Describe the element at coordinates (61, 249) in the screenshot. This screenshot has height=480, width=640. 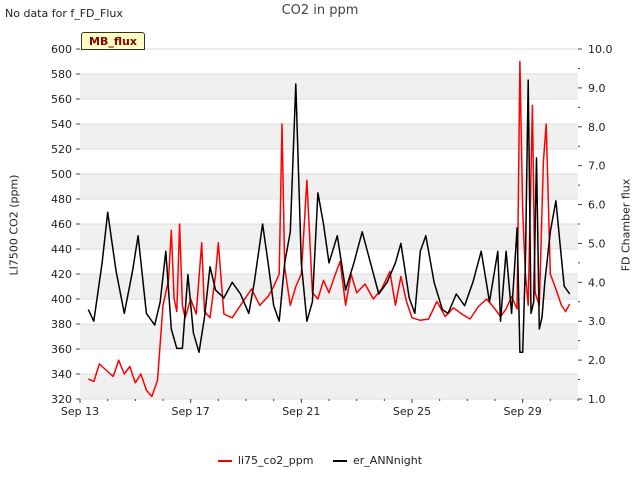
I see `y-tick-label: 440` at that location.